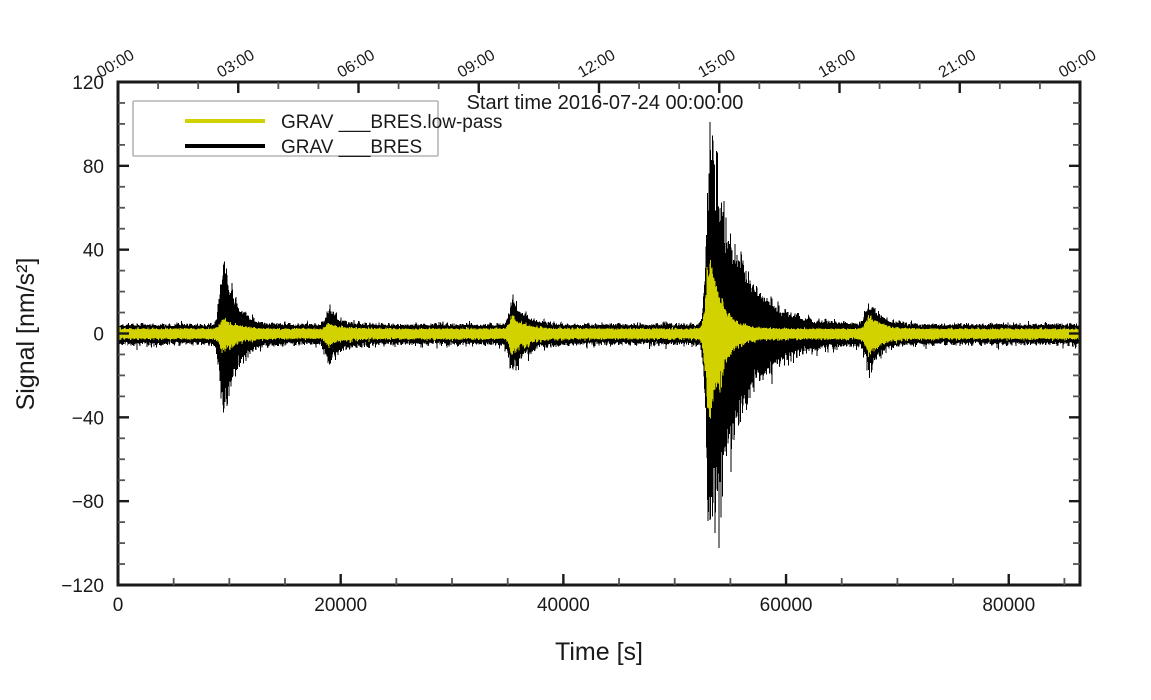 The height and width of the screenshot is (700, 1151). What do you see at coordinates (391, 122) in the screenshot?
I see `legend-label-low-pass: GRAV ___BRES.low-pass` at bounding box center [391, 122].